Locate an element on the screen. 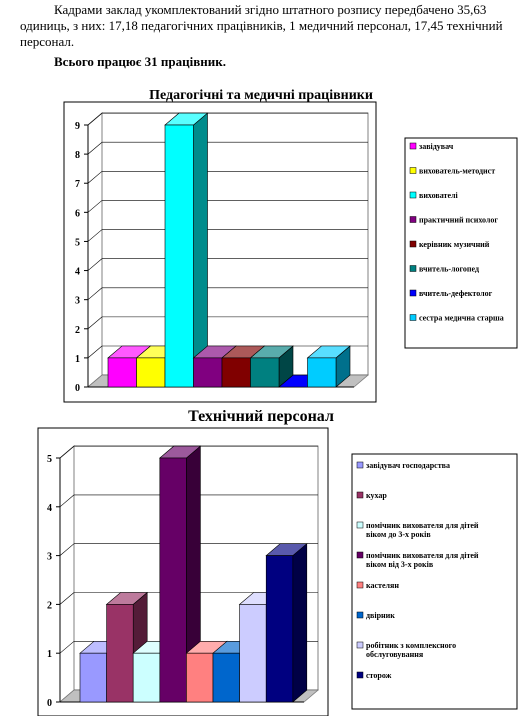 The height and width of the screenshot is (716, 522). chart2-legend-label: кухар is located at coordinates (376, 495).